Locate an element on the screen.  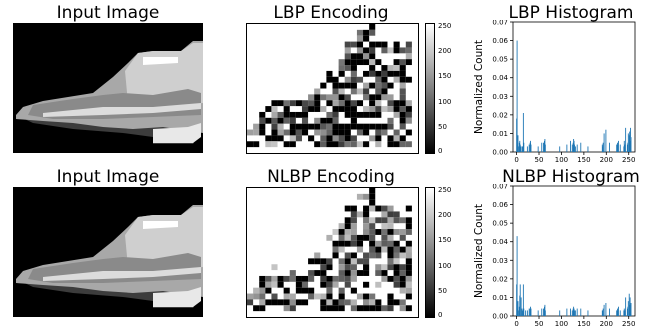
y-tick-label: 0.03 is located at coordinates (500, 261).